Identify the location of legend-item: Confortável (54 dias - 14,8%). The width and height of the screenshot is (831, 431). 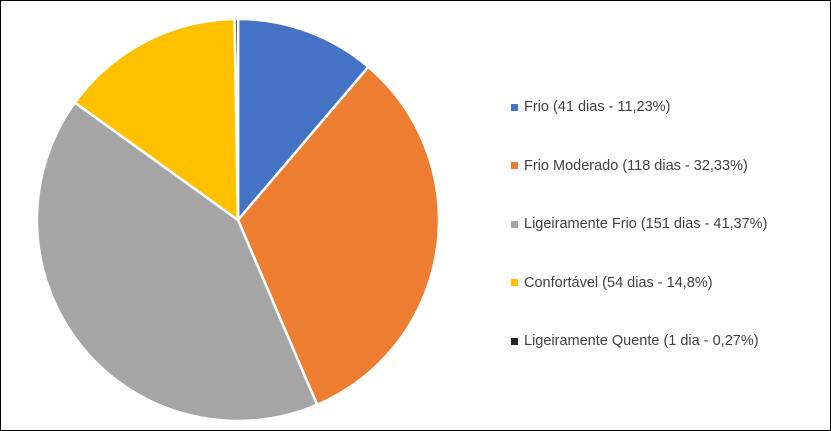
(639, 283).